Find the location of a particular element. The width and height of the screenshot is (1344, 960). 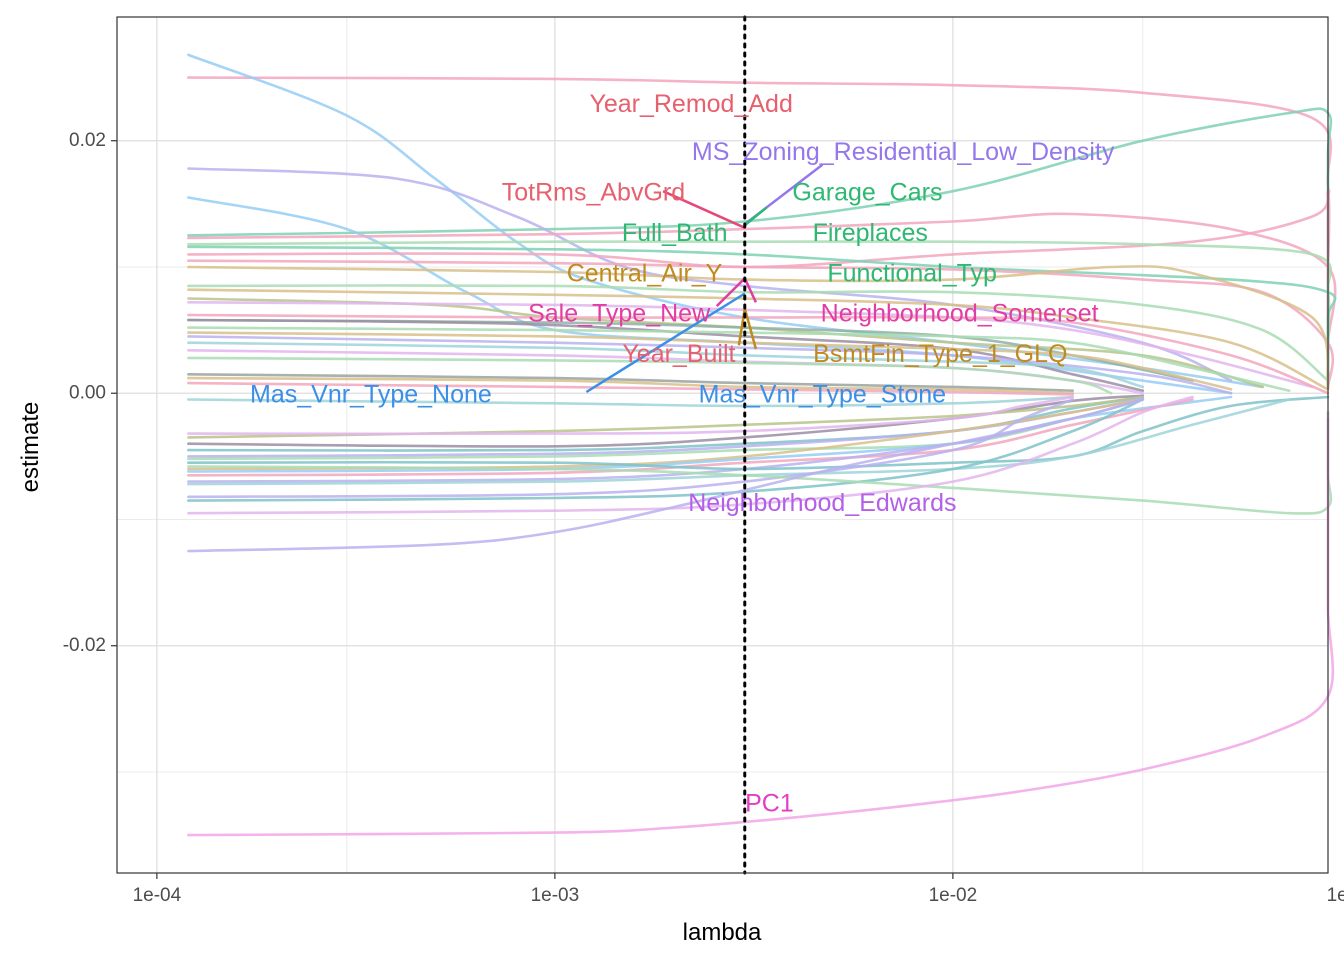

x-tick-label: 1e-04 is located at coordinates (157, 895).